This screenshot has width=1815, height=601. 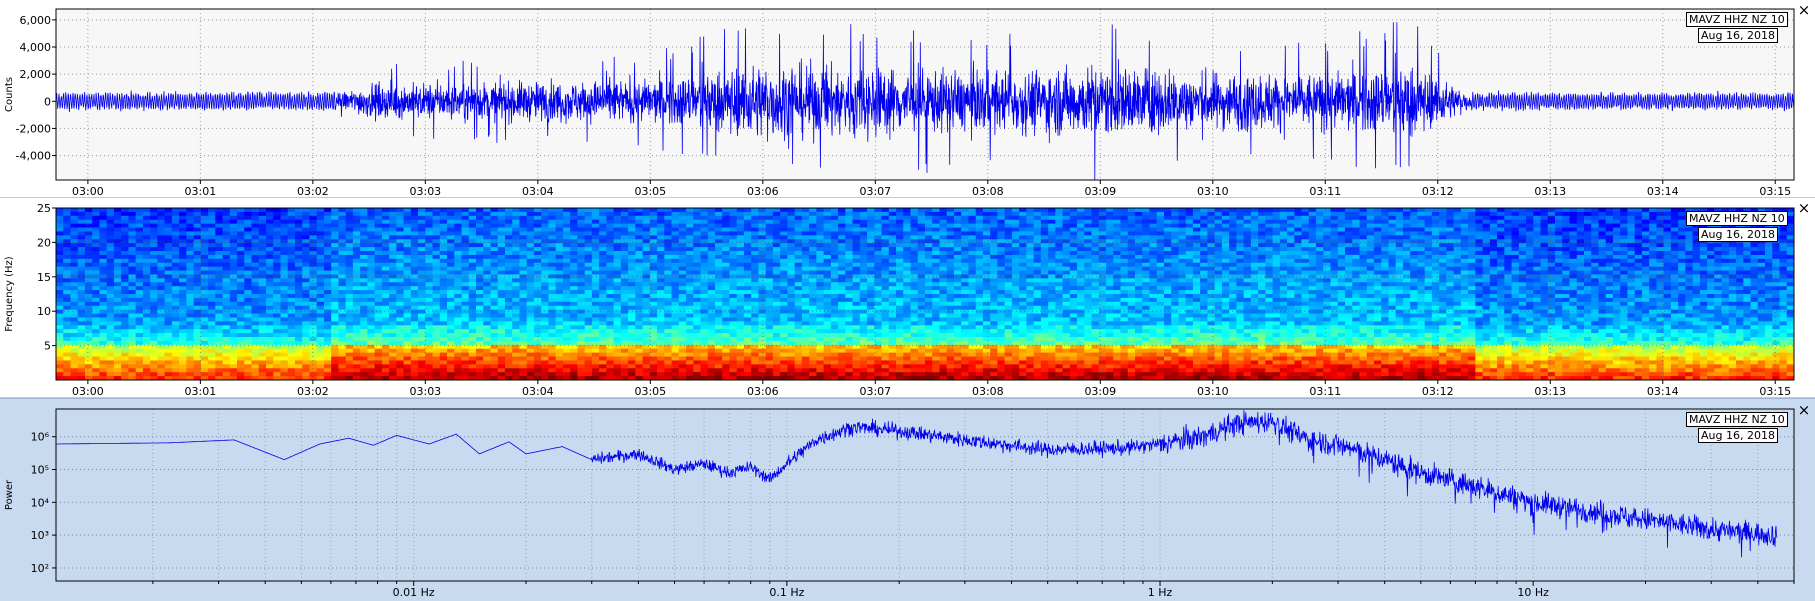 I want to click on station-label: MAVZ HHZ NZ 10, so click(x=1737, y=19).